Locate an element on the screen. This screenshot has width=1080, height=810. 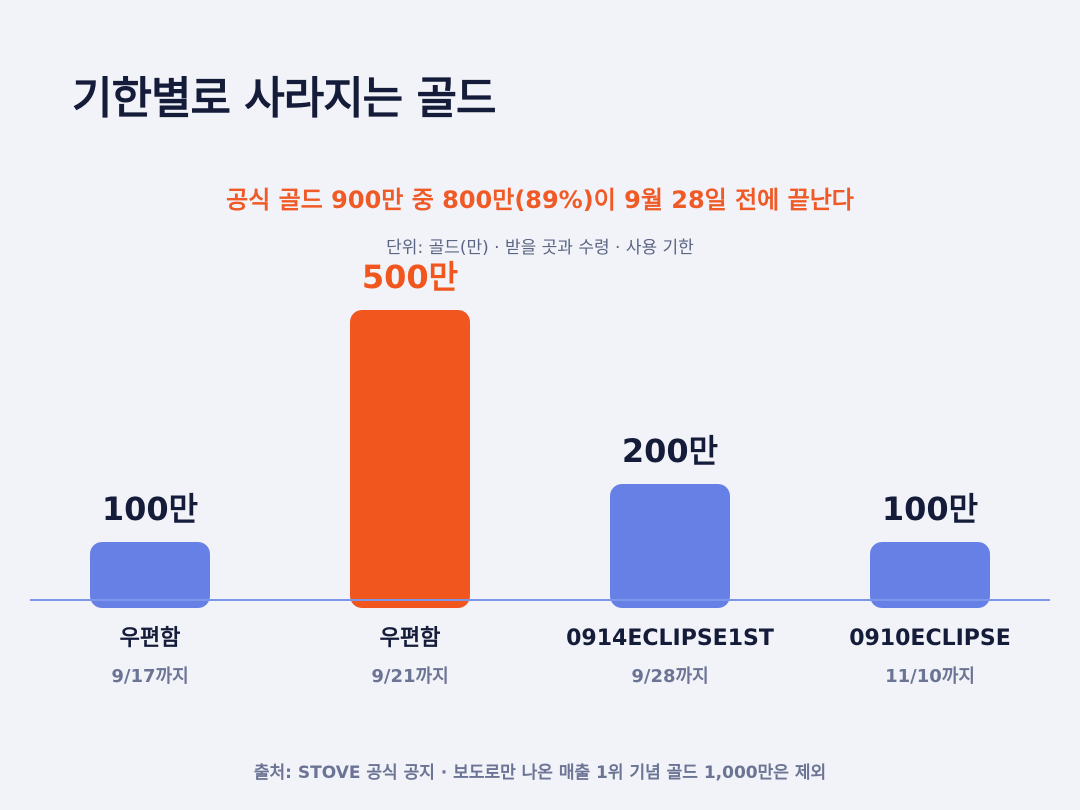
value-label: 200만 is located at coordinates (670, 451).